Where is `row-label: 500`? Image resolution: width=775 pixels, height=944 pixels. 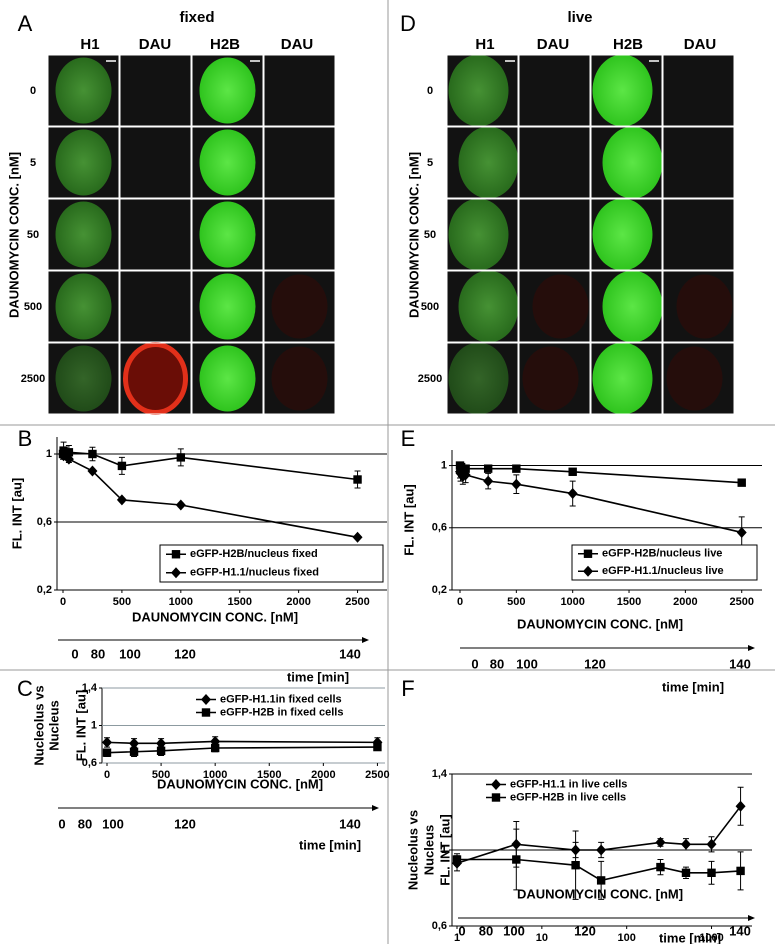 row-label: 500 is located at coordinates (430, 307).